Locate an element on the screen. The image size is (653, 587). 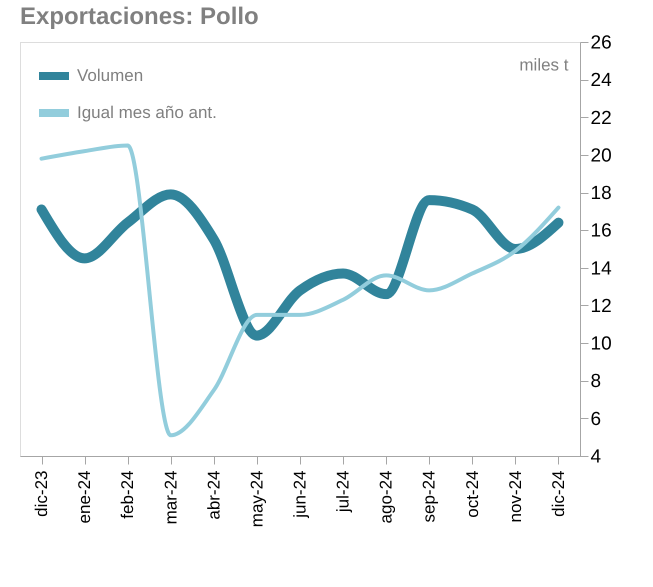
y-tick-label: 6 is located at coordinates (596, 419).